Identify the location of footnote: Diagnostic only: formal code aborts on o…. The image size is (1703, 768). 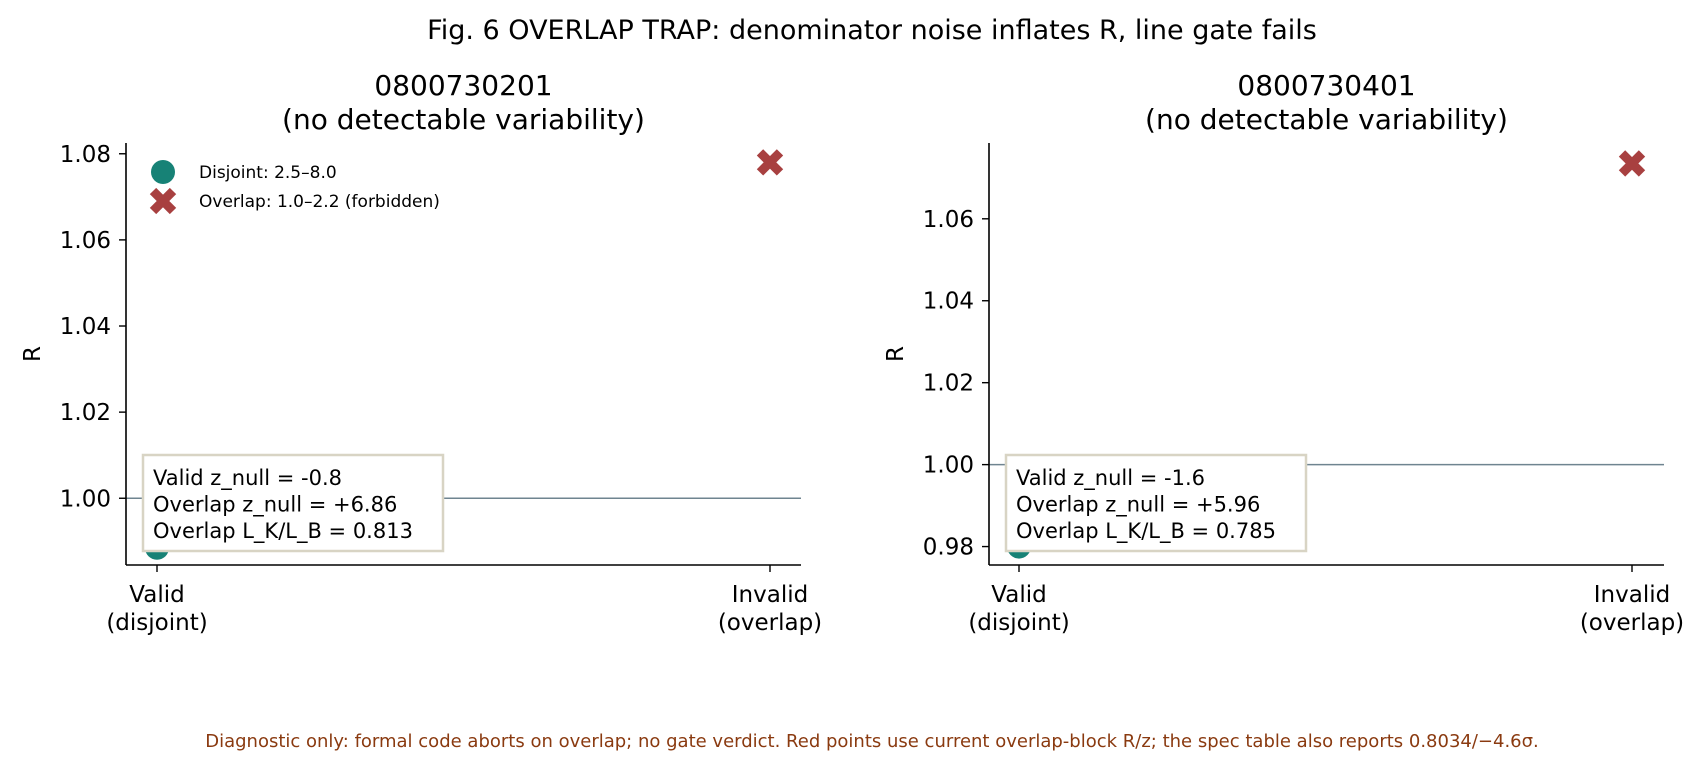
(872, 741).